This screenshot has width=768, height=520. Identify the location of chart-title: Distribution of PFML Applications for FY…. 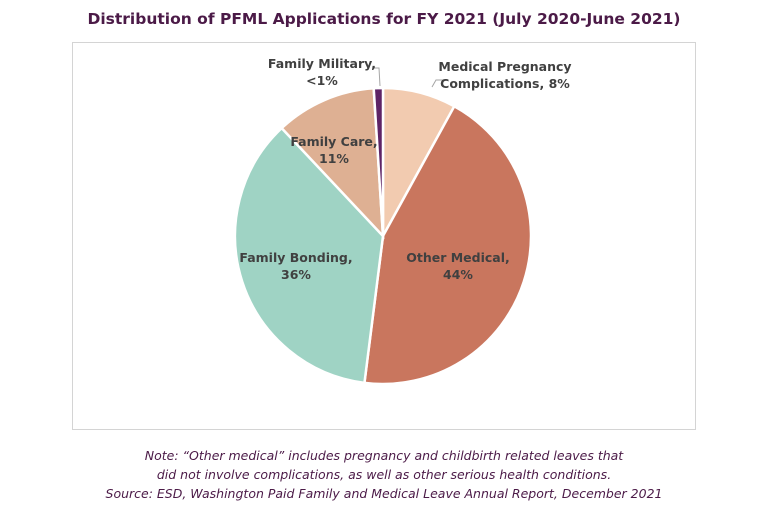
(384, 19).